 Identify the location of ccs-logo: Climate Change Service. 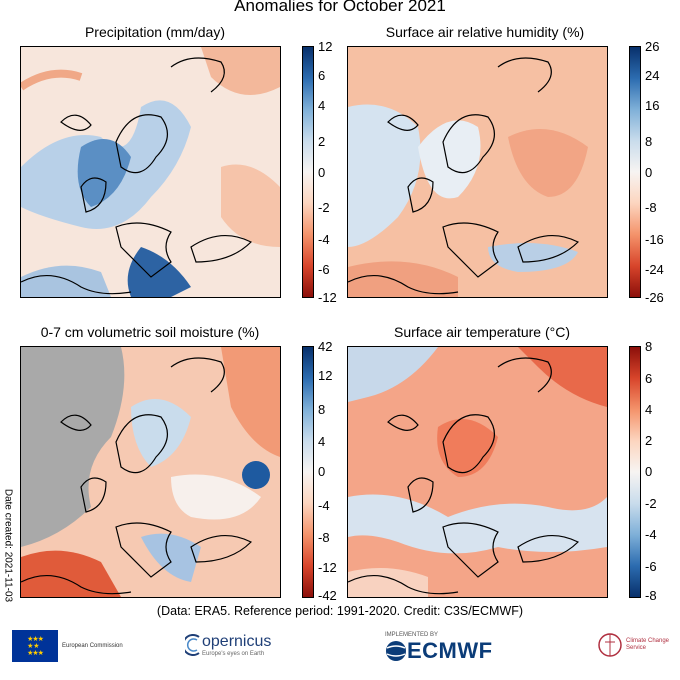
(636, 645).